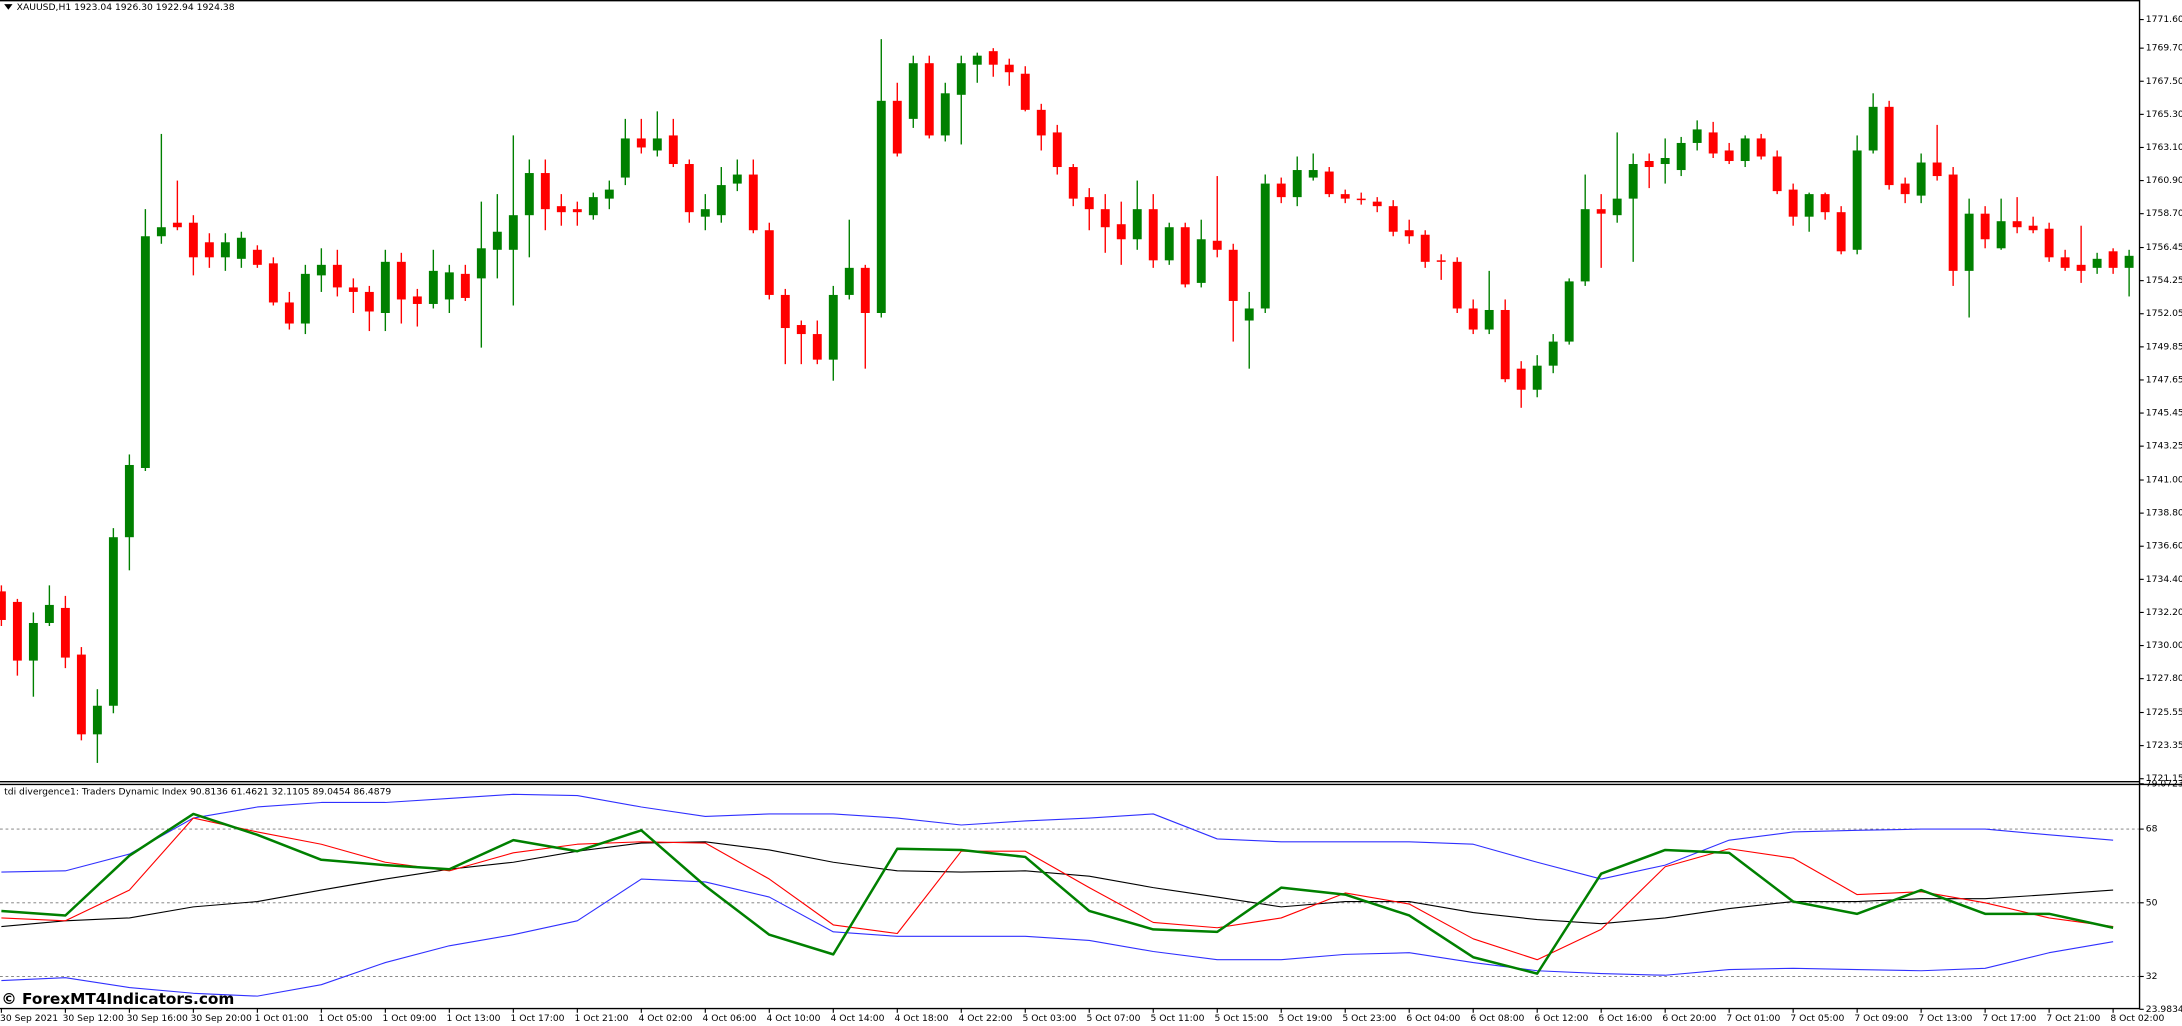 This screenshot has width=2182, height=1026. I want to click on y-tick-label: 1723.35, so click(2164, 745).